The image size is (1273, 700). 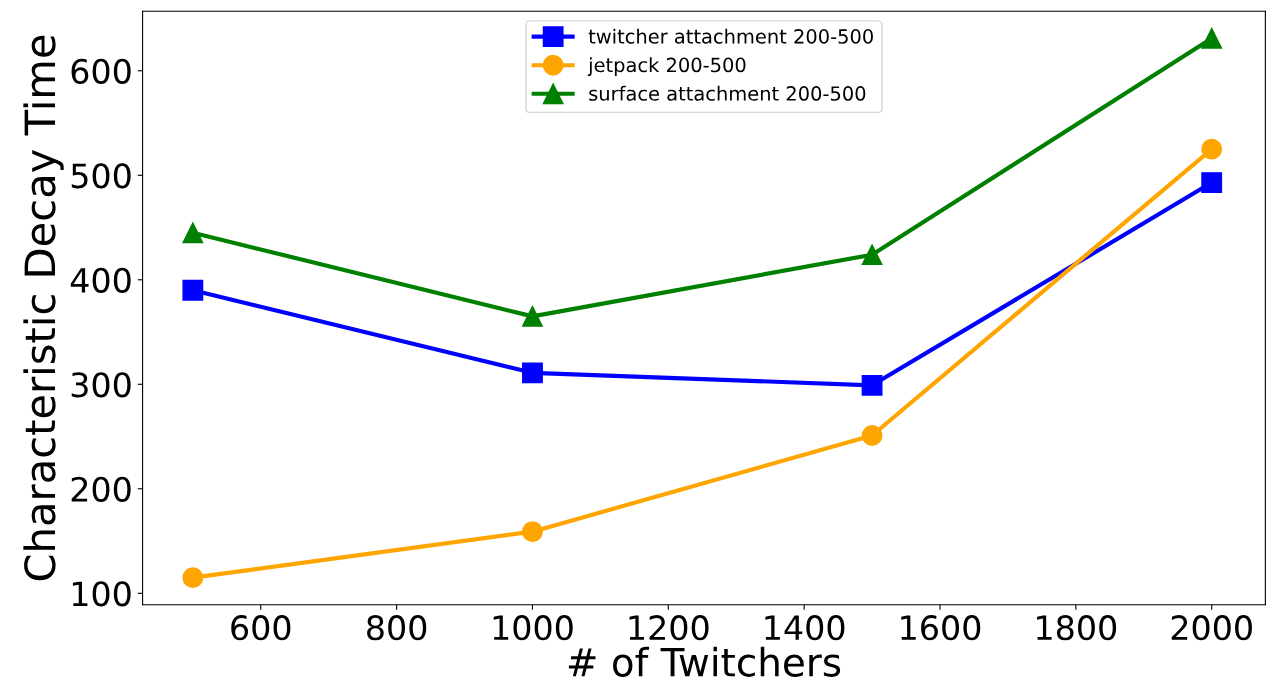 I want to click on y-tick-label: 300, so click(x=101, y=385).